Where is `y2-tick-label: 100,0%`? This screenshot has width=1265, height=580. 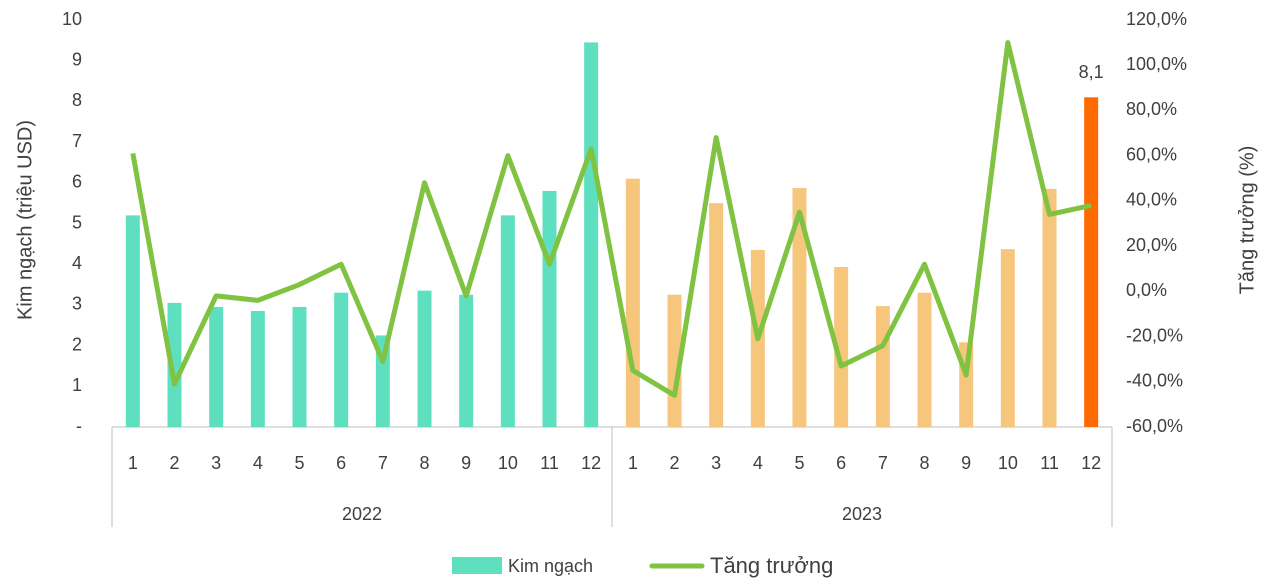
y2-tick-label: 100,0% is located at coordinates (1156, 64).